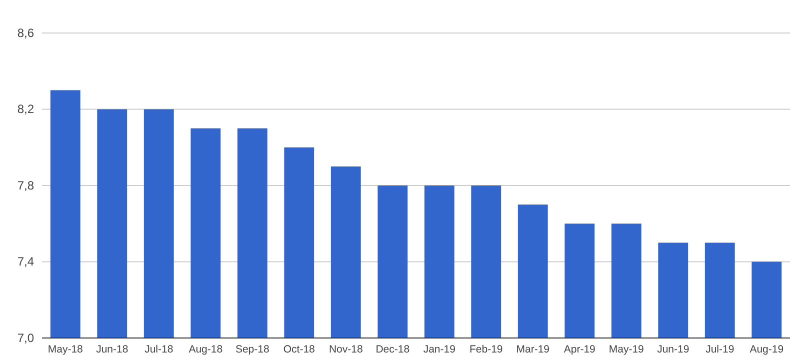  What do you see at coordinates (439, 349) in the screenshot?
I see `x-tick-label: Jan-19` at bounding box center [439, 349].